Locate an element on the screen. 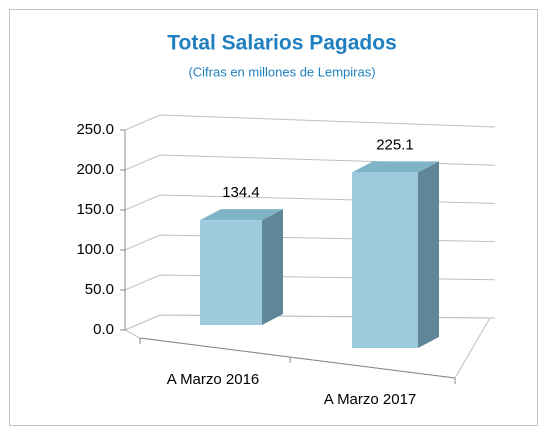 This screenshot has width=546, height=426. data-label: 134.4 is located at coordinates (241, 192).